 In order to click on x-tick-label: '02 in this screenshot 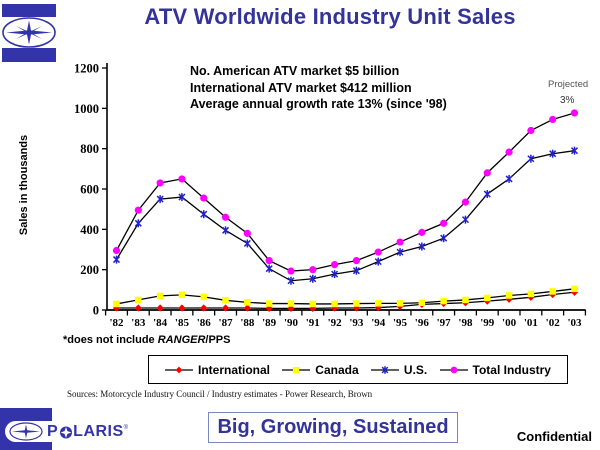, I will do `click(553, 323)`.